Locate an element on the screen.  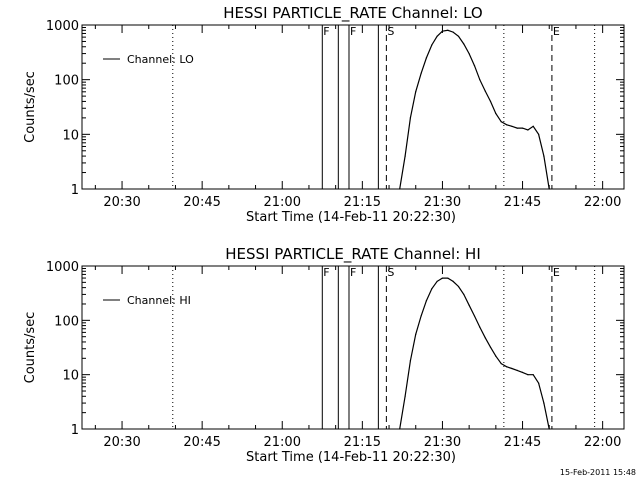
chart-title: HESSI PARTICLE_RATE Channel: HI is located at coordinates (353, 254).